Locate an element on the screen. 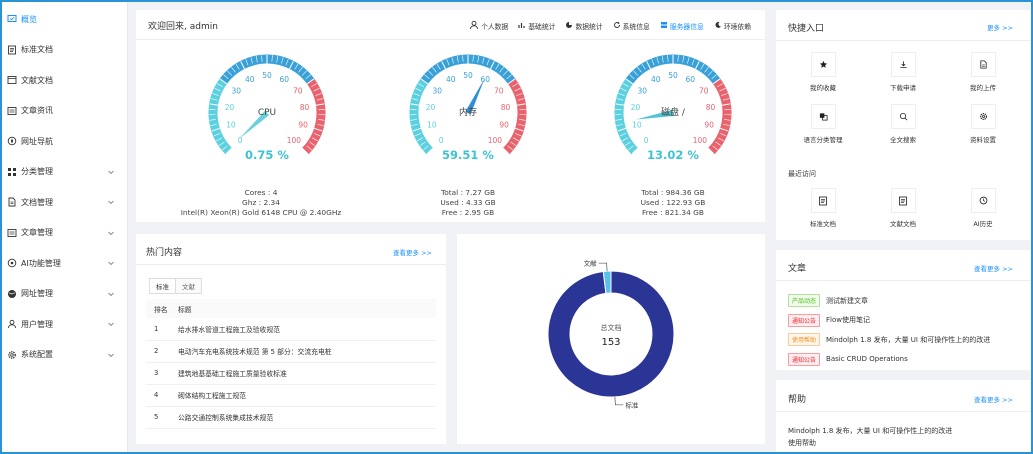 This screenshot has height=454, width=1033. article-tag: 产品动态 is located at coordinates (804, 301).